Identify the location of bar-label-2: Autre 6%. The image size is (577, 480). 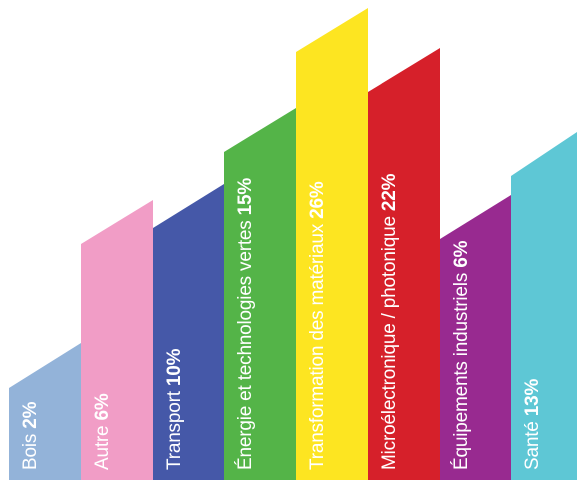
(102, 431).